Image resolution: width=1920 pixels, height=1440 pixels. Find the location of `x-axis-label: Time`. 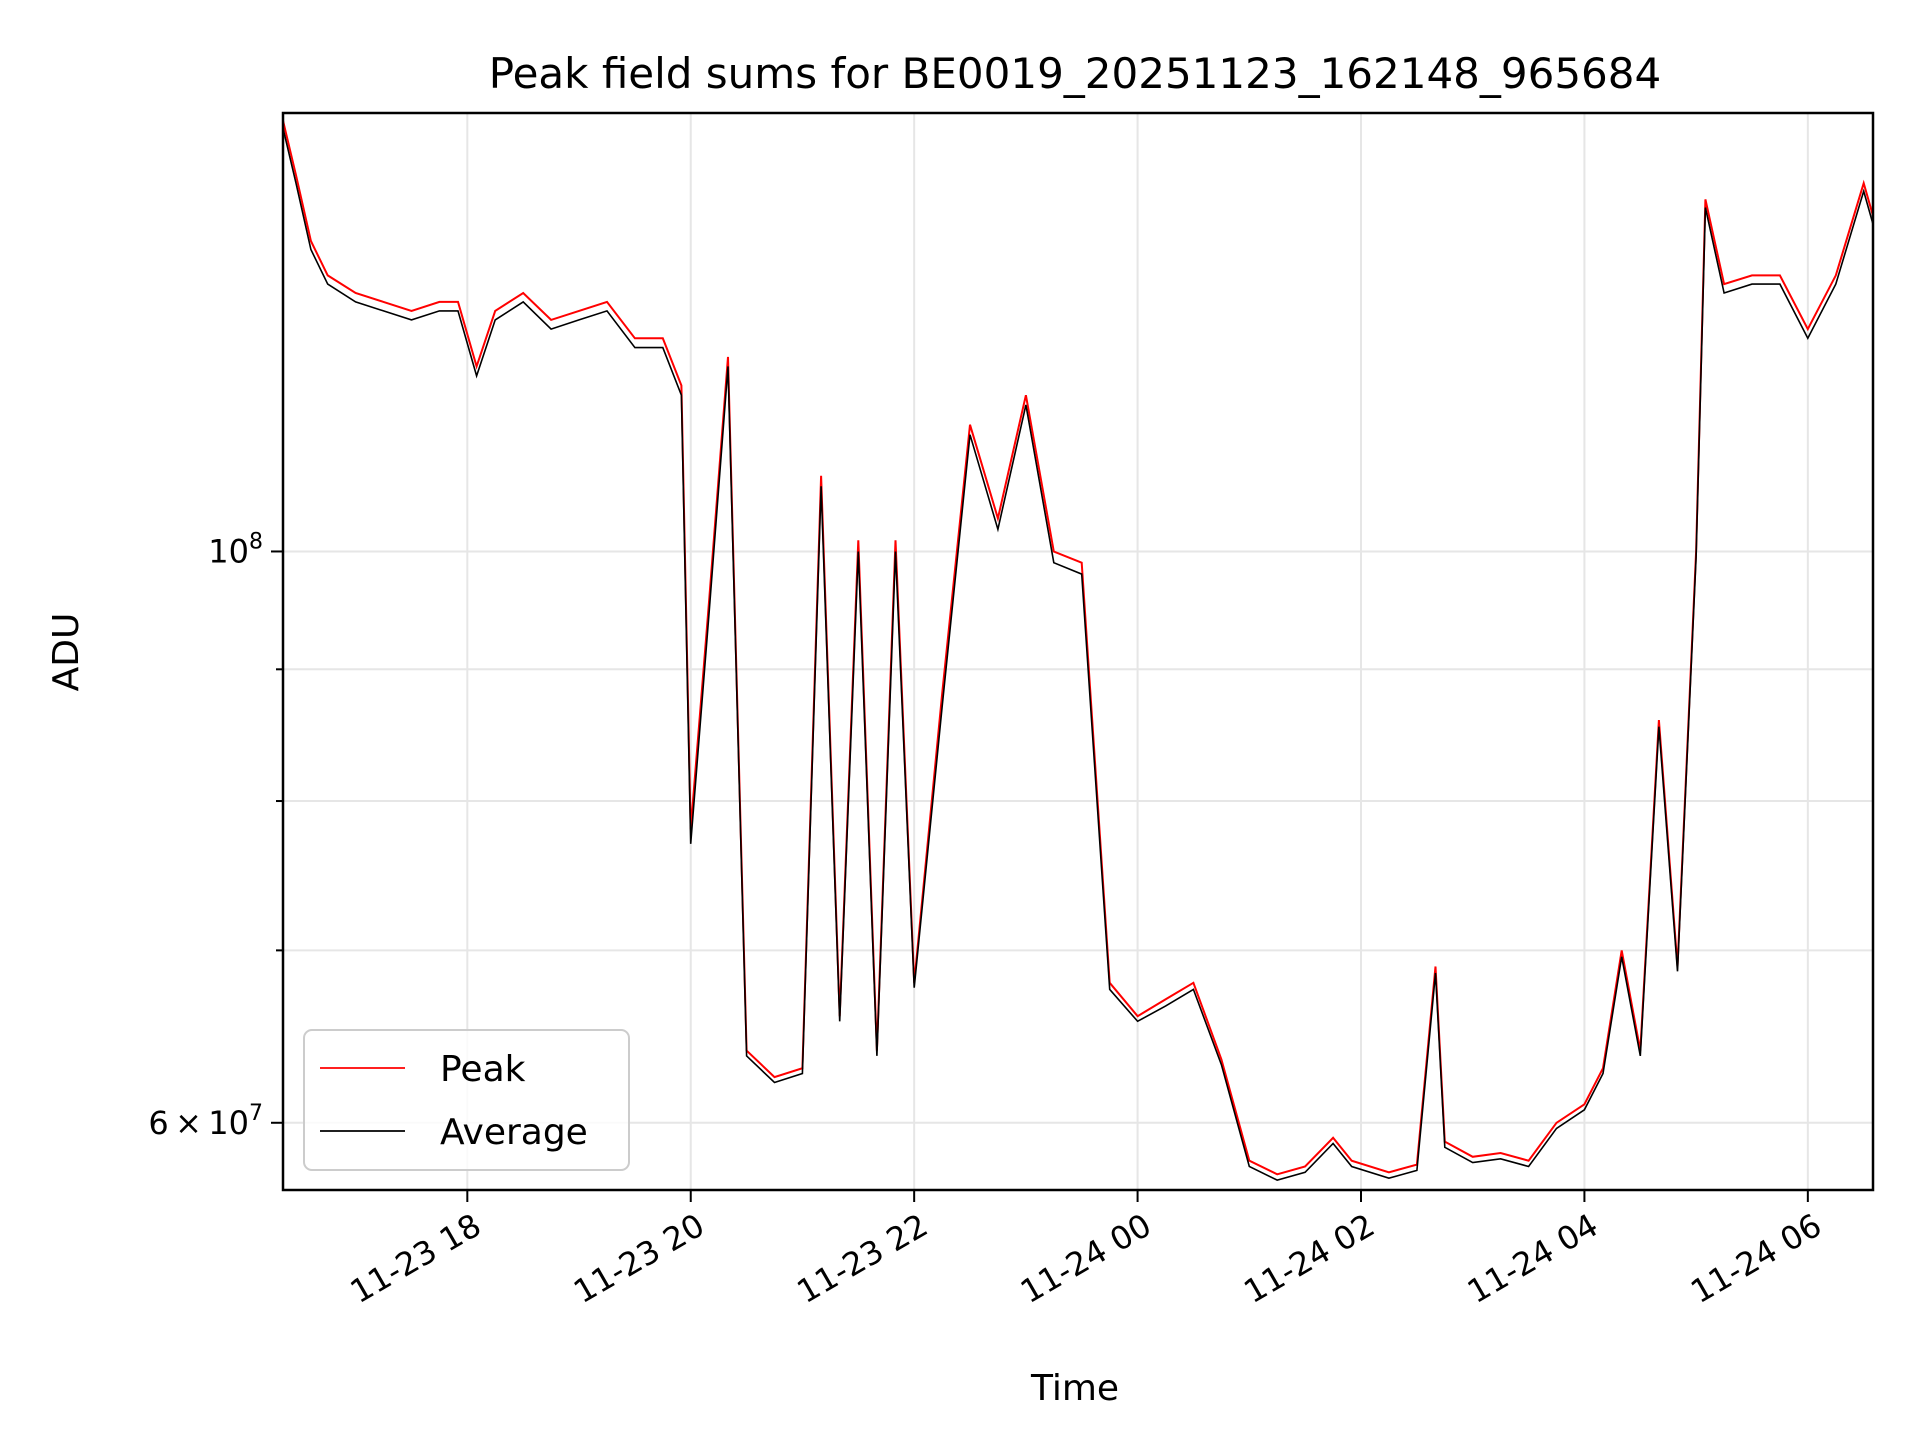

x-axis-label: Time is located at coordinates (1074, 1388).